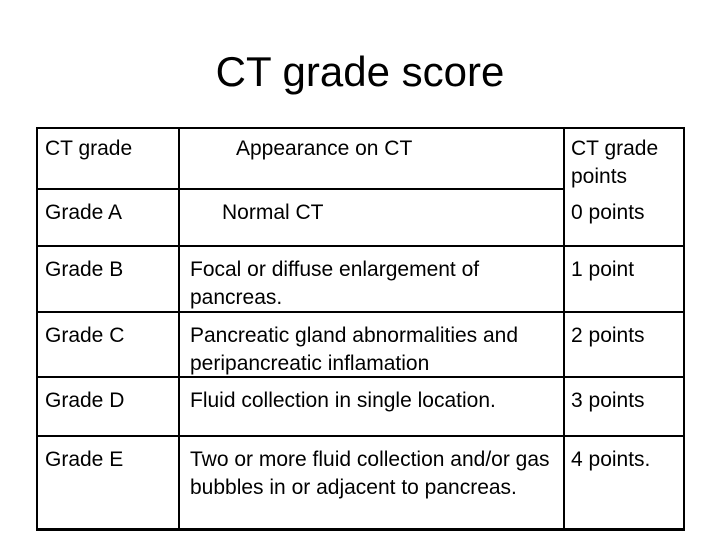  Describe the element at coordinates (372, 407) in the screenshot. I see `cell-grade-d-appearance: Fluid collection in single location.` at that location.